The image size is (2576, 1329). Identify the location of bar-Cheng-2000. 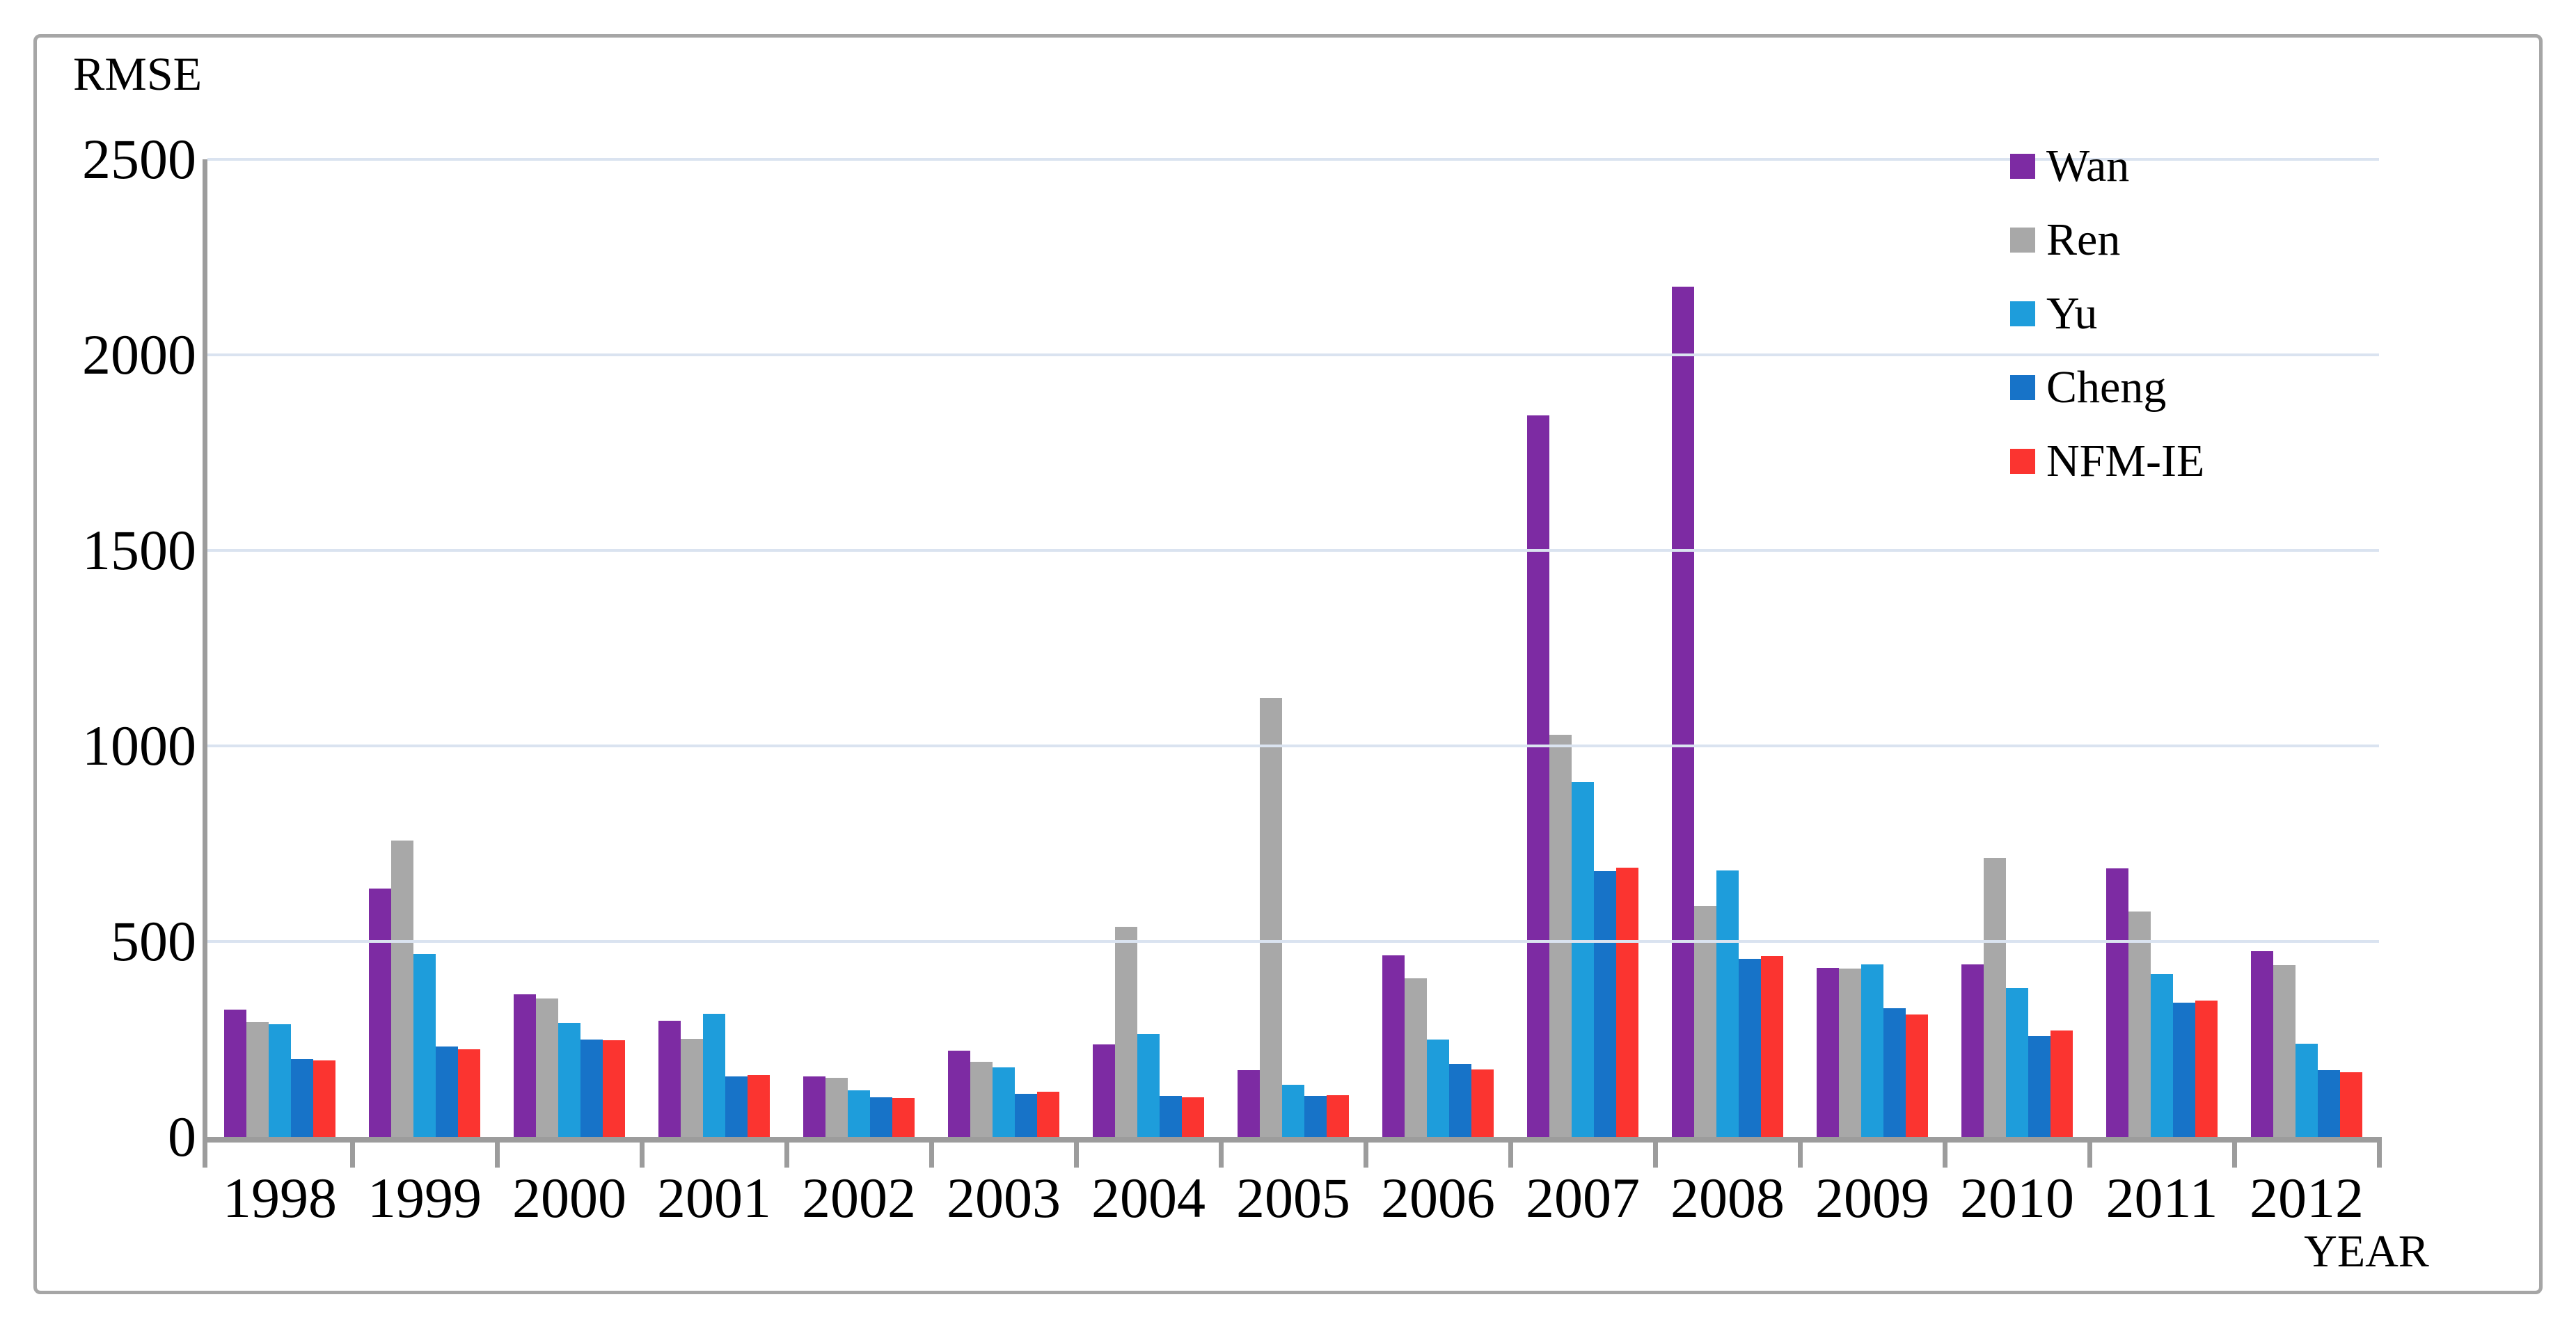
(591, 1088).